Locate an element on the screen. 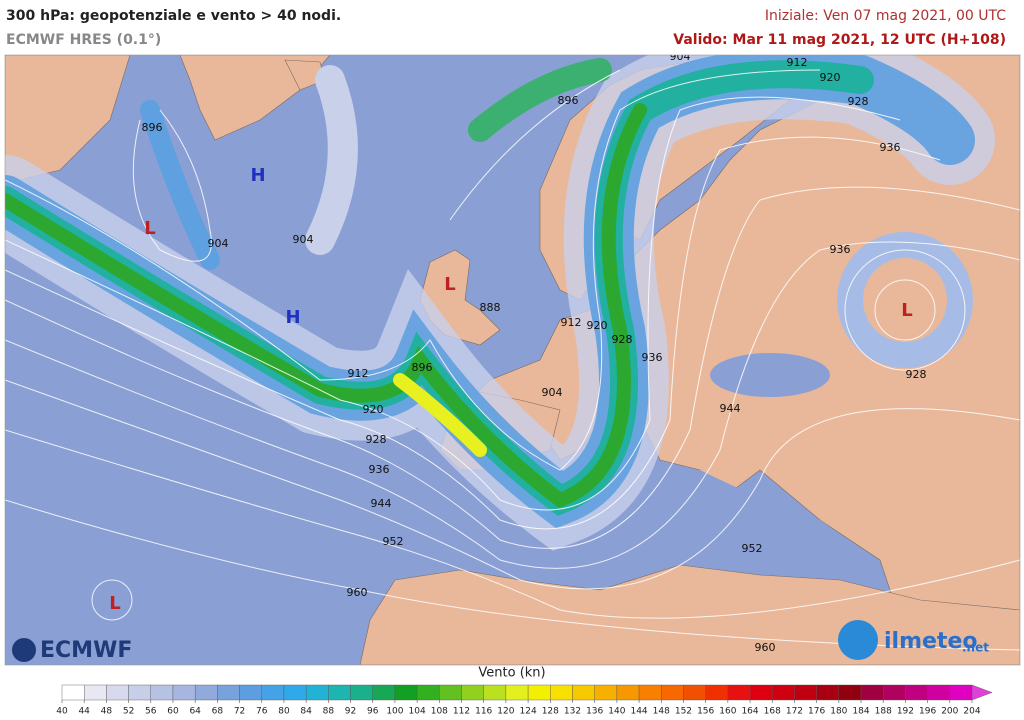 This screenshot has width=1024, height=720. colorbar-tick-label: 120 is located at coordinates (505, 712).